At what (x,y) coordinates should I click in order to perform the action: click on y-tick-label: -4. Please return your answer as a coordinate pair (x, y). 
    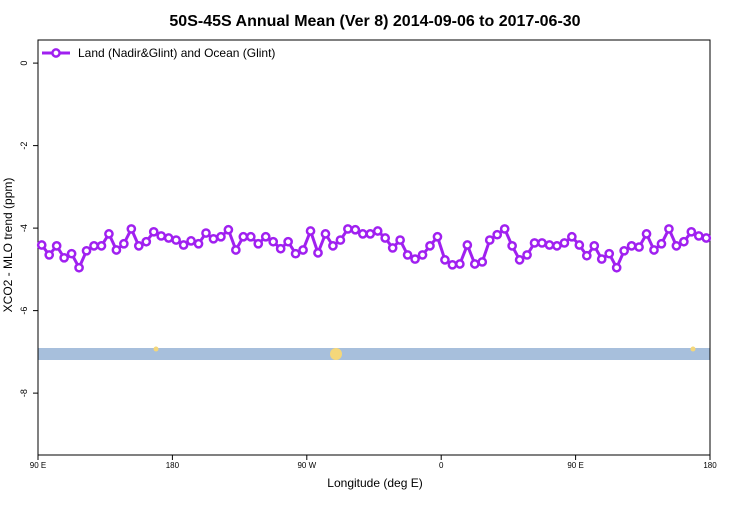
    Looking at the image, I should click on (24, 228).